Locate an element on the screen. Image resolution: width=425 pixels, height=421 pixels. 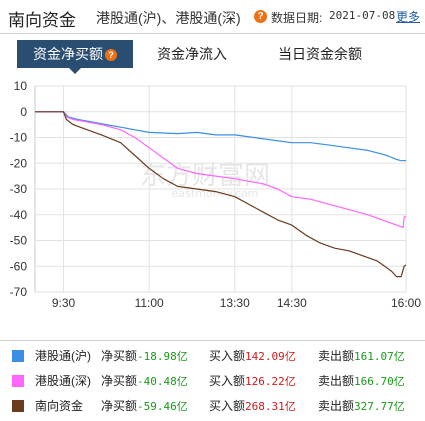
y-tick-label: -30 is located at coordinates (19, 189).